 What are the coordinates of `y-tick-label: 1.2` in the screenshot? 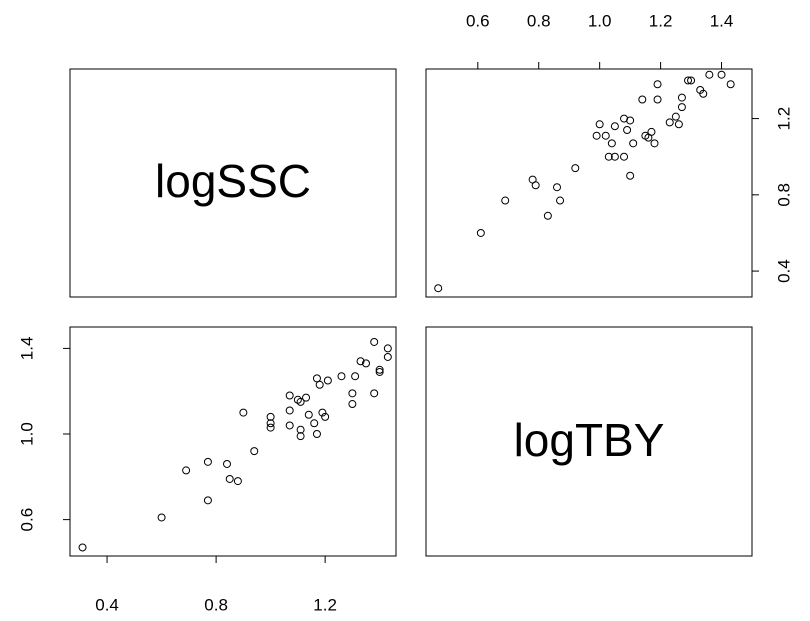 It's located at (783, 119).